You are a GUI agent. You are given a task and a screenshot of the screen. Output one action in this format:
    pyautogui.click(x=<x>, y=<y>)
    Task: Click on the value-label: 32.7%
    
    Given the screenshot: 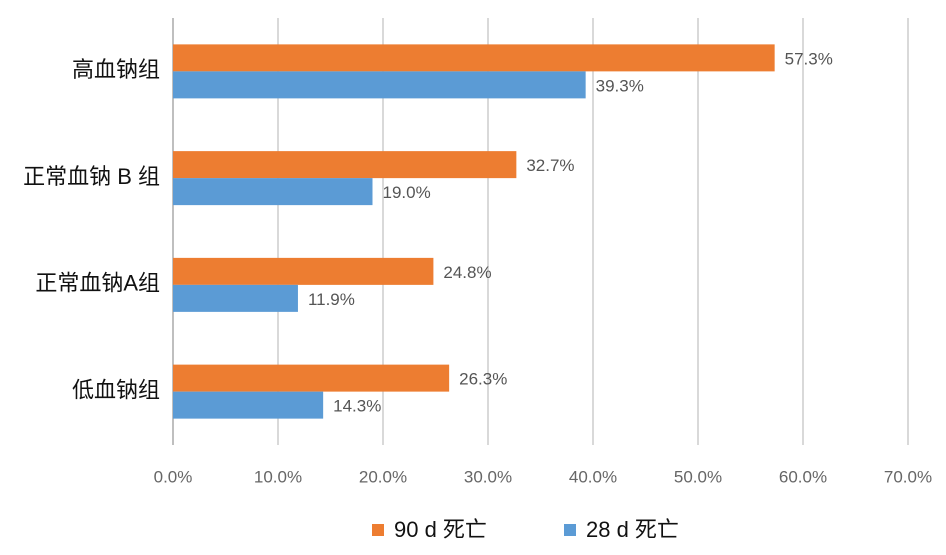 What is the action you would take?
    pyautogui.click(x=550, y=165)
    